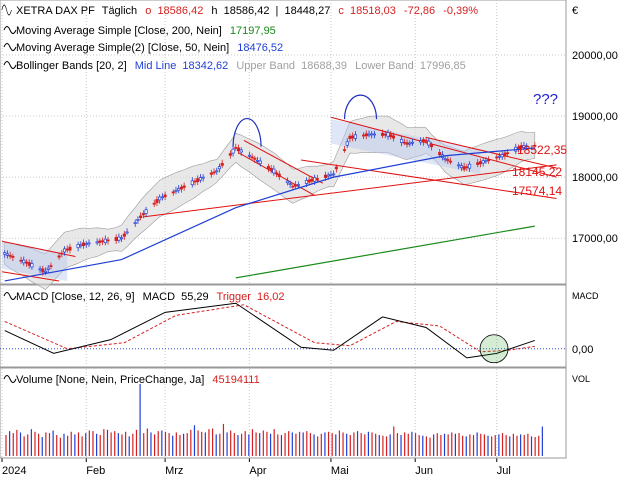 The image size is (640, 480). Describe the element at coordinates (205, 66) in the screenshot. I see `bollinger-mid-value: 18342,62` at that location.